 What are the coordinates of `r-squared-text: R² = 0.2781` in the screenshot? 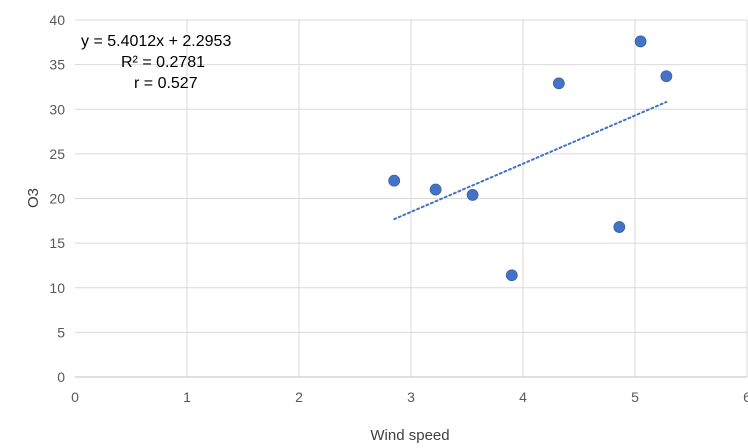 It's located at (163, 62).